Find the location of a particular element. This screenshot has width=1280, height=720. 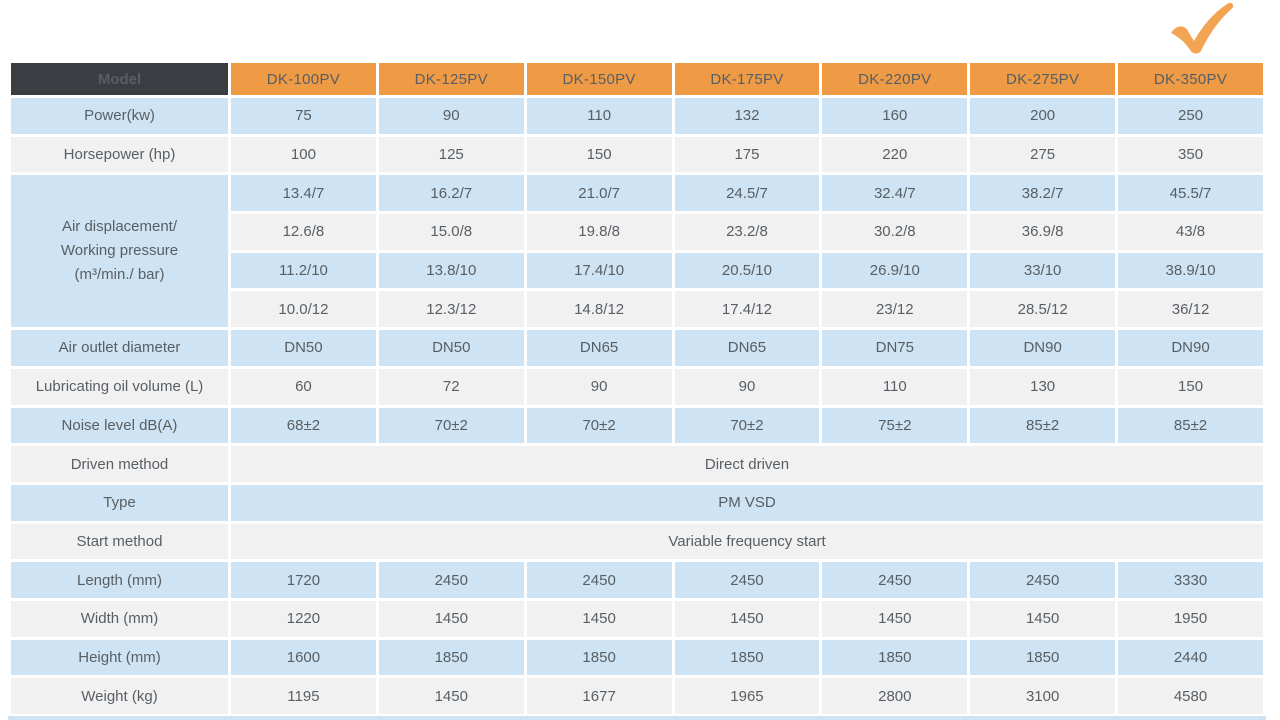

spec-cell: 43/8 is located at coordinates (1190, 232).